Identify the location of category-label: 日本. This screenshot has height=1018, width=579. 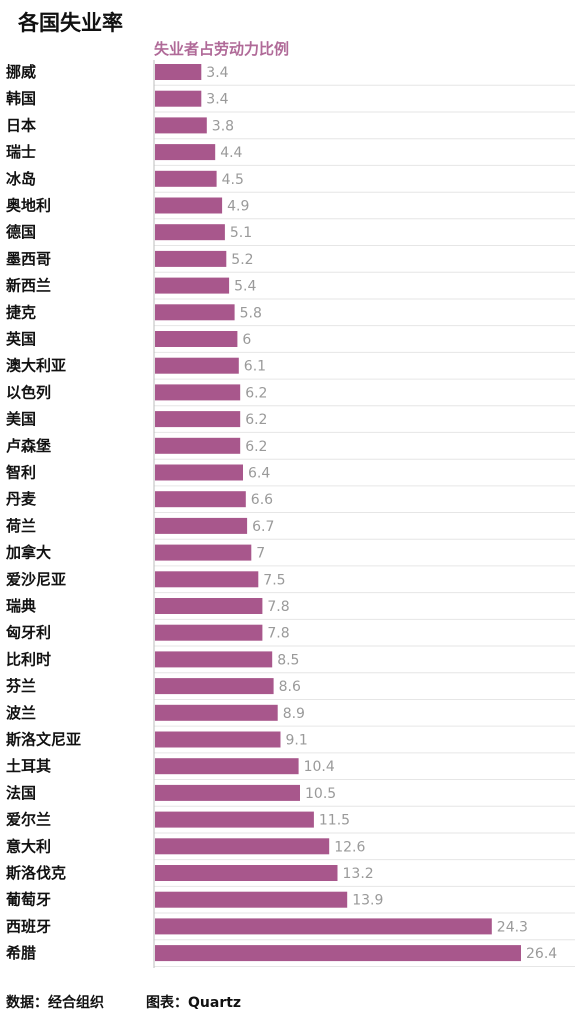
(21, 125).